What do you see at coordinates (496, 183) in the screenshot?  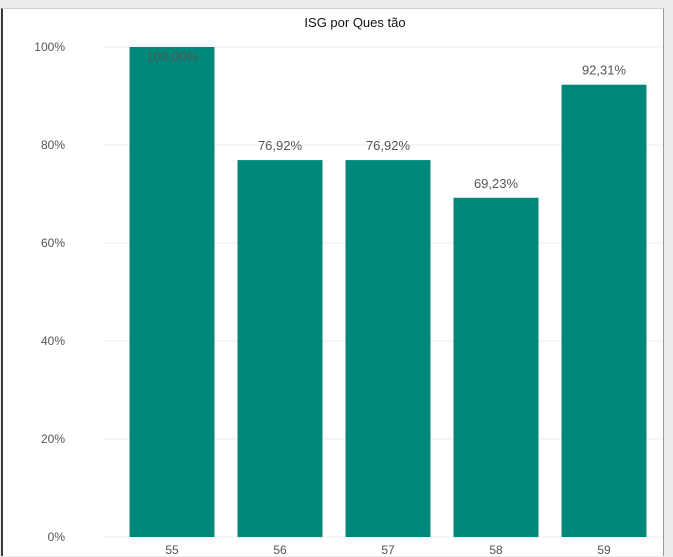 I see `data-label: 69,23%` at bounding box center [496, 183].